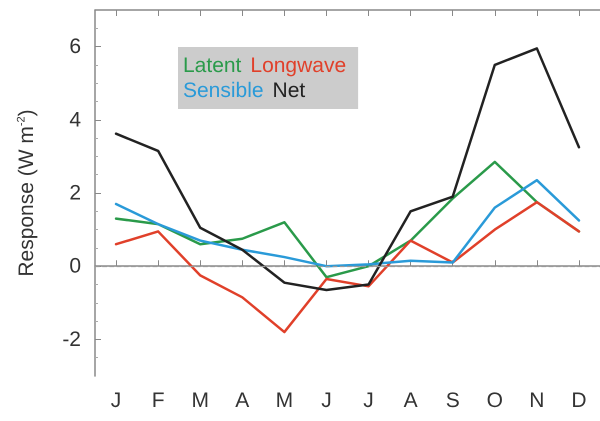 Image resolution: width=600 pixels, height=421 pixels. I want to click on x-tick-label: D, so click(579, 400).